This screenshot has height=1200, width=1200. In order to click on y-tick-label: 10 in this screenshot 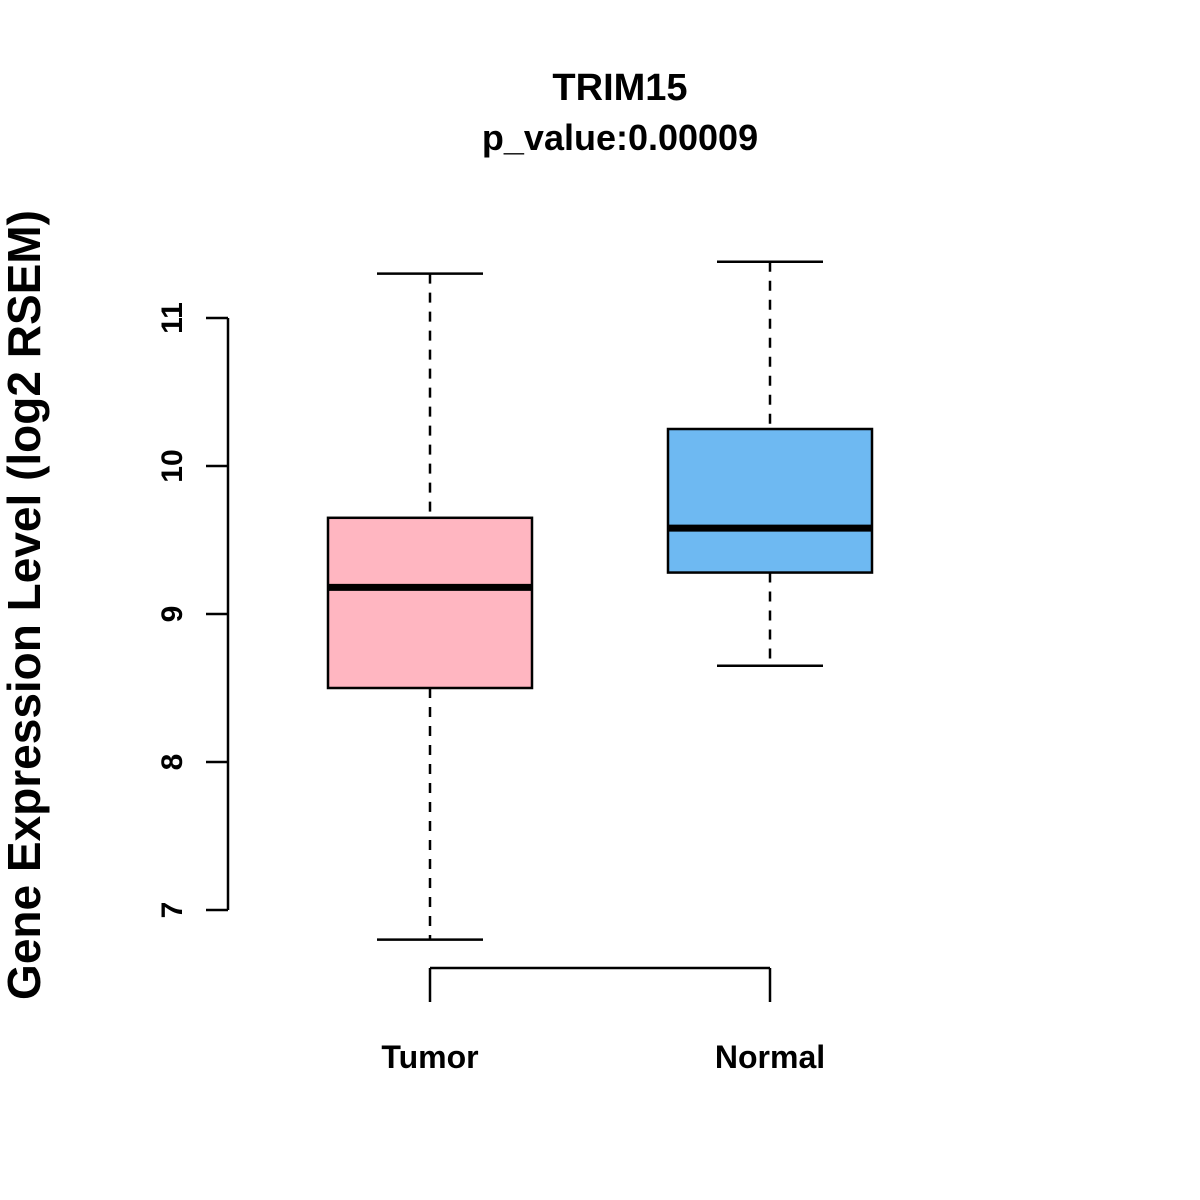, I will do `click(172, 465)`.